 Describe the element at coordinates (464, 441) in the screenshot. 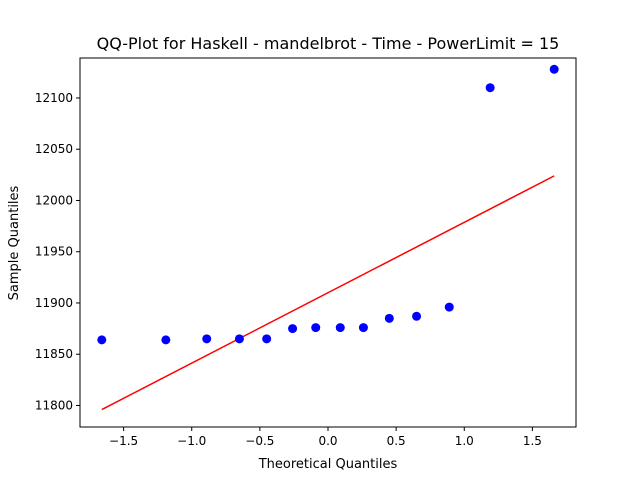

I see `x-tick-label: 1.0` at that location.